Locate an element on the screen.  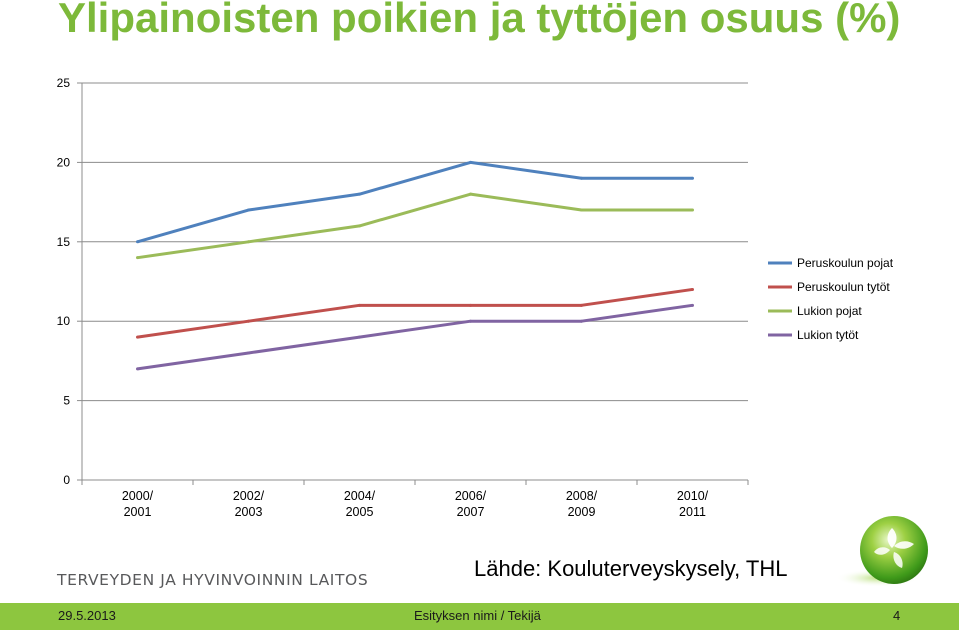
x-tick-label: 2008/2009 is located at coordinates (582, 504).